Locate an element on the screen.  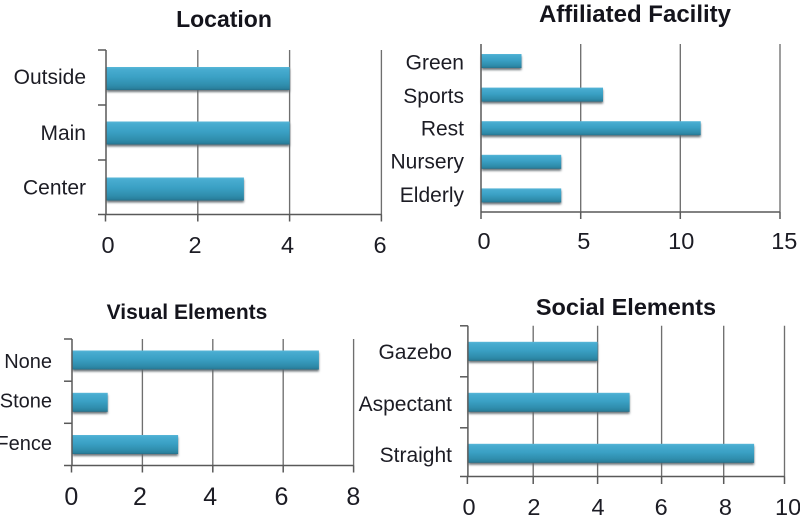
svg-text: Location is located at coordinates (224, 19).